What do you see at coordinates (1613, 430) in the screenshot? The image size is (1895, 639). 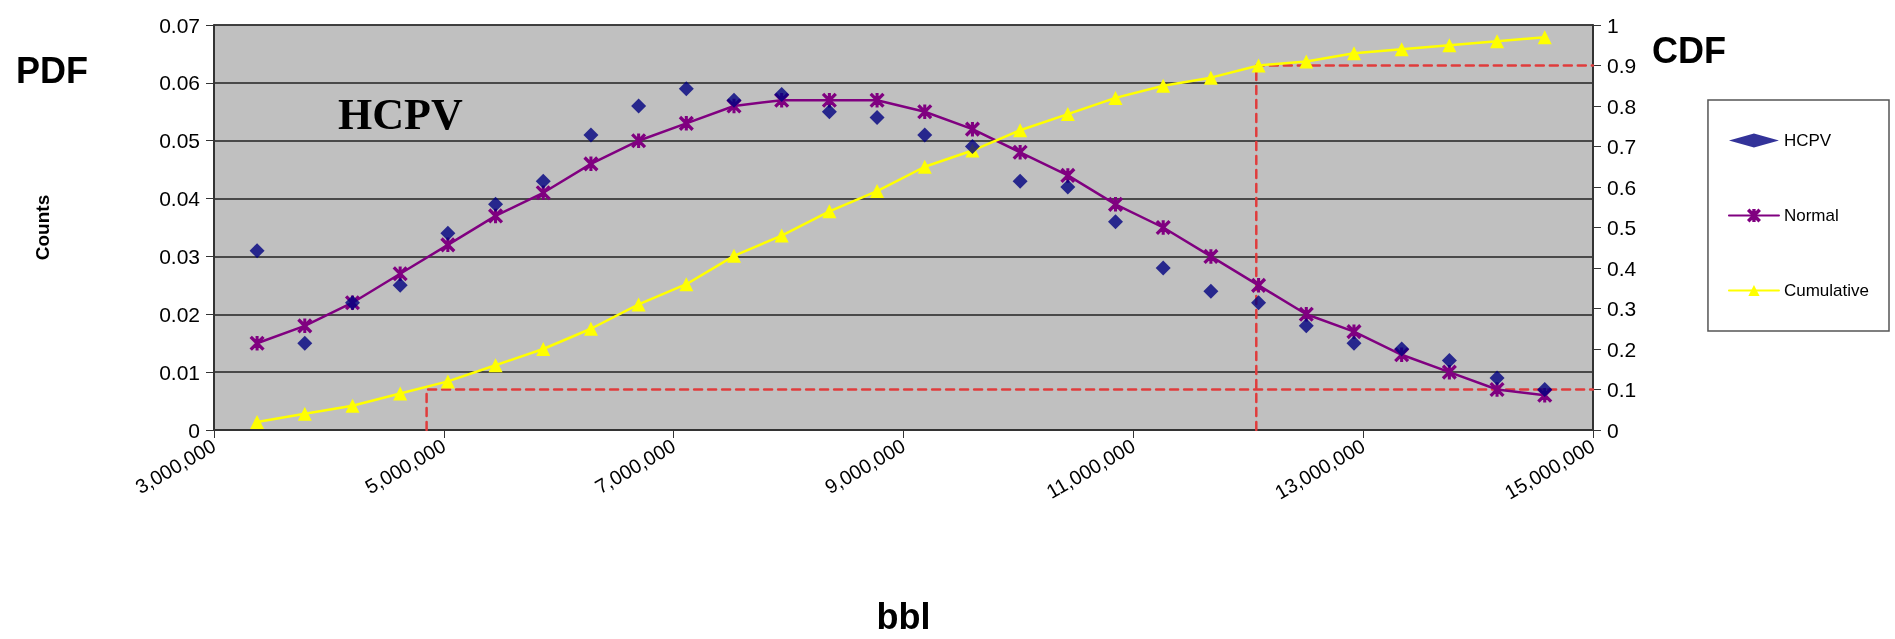 I see `y2-tick-label: 0` at bounding box center [1613, 430].